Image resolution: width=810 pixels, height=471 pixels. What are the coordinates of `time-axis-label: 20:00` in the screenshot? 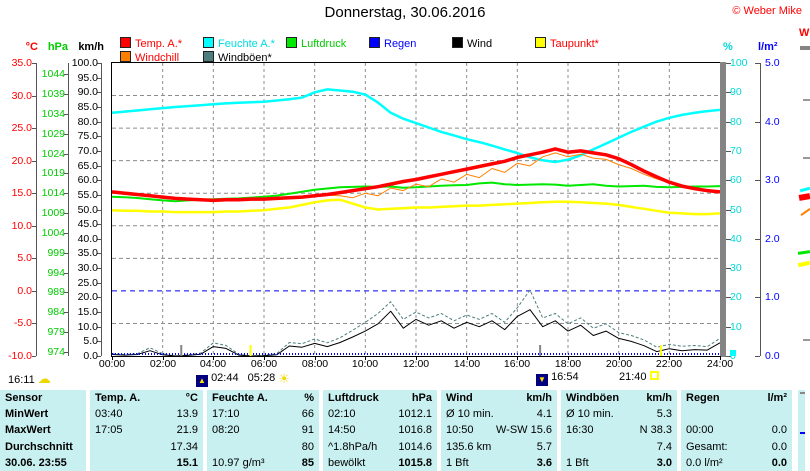 It's located at (619, 364).